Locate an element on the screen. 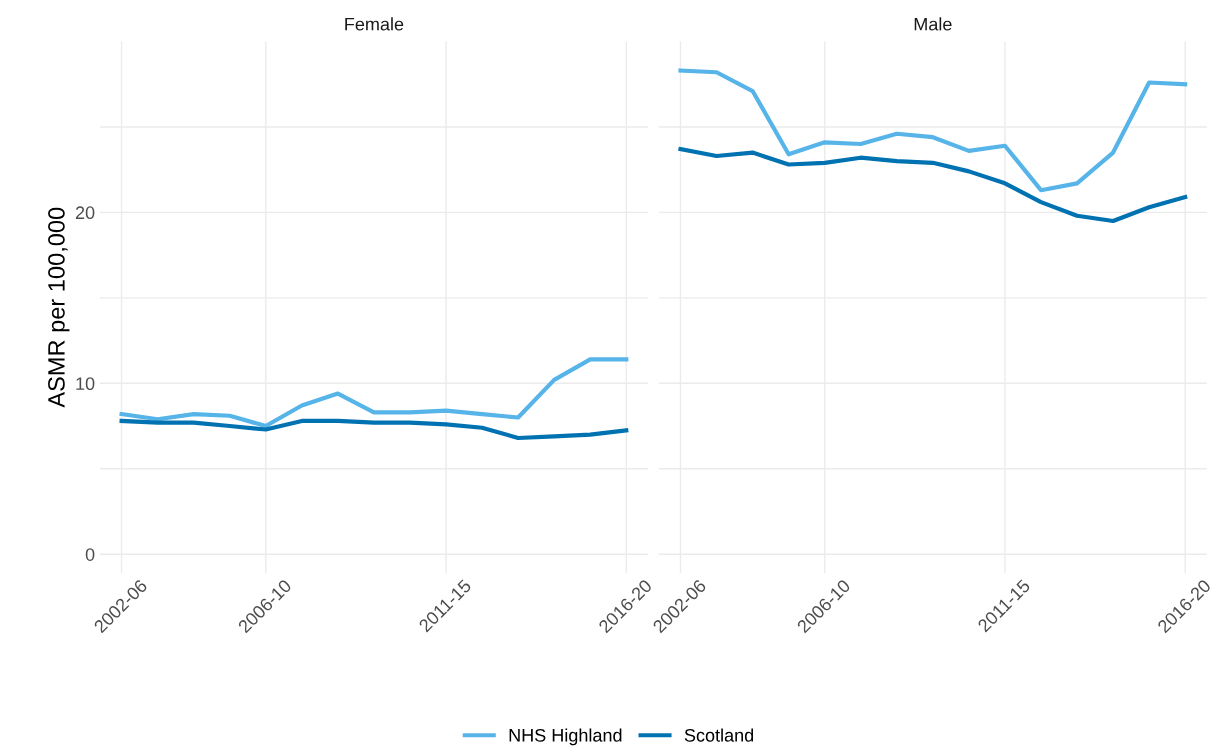 Image resolution: width=1219 pixels, height=754 pixels. y-axis-title: ASMR per 100,000 is located at coordinates (59, 307).